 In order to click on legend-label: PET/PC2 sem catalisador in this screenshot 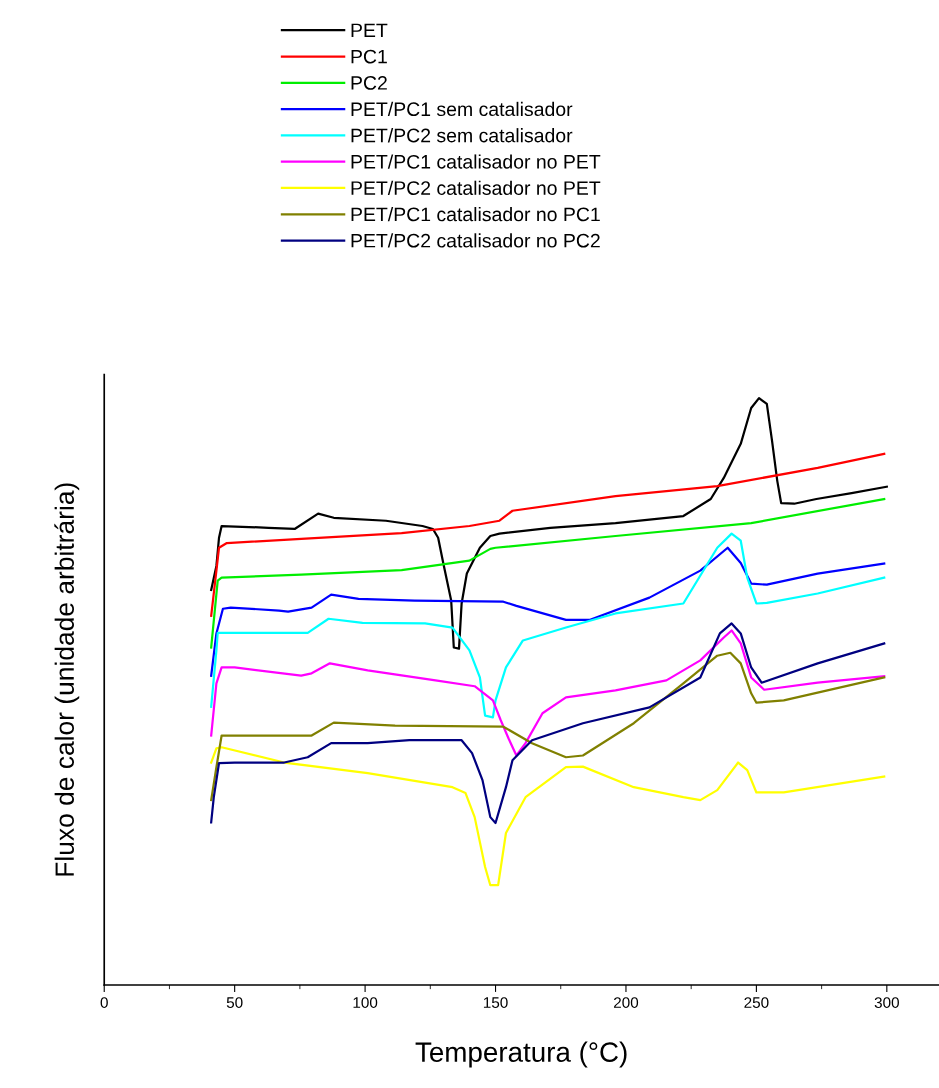, I will do `click(462, 135)`.